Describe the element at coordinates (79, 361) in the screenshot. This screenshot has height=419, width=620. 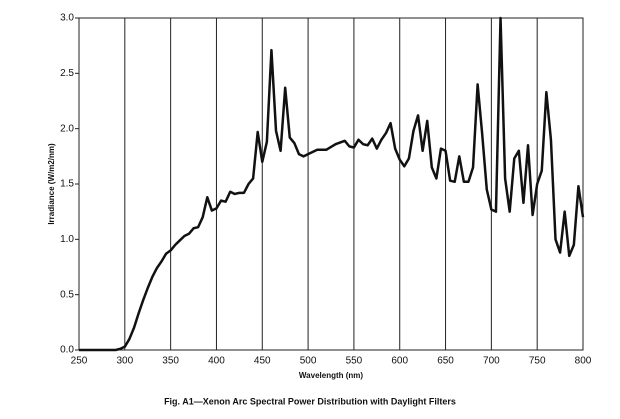
I see `x-tick-label: 250` at that location.